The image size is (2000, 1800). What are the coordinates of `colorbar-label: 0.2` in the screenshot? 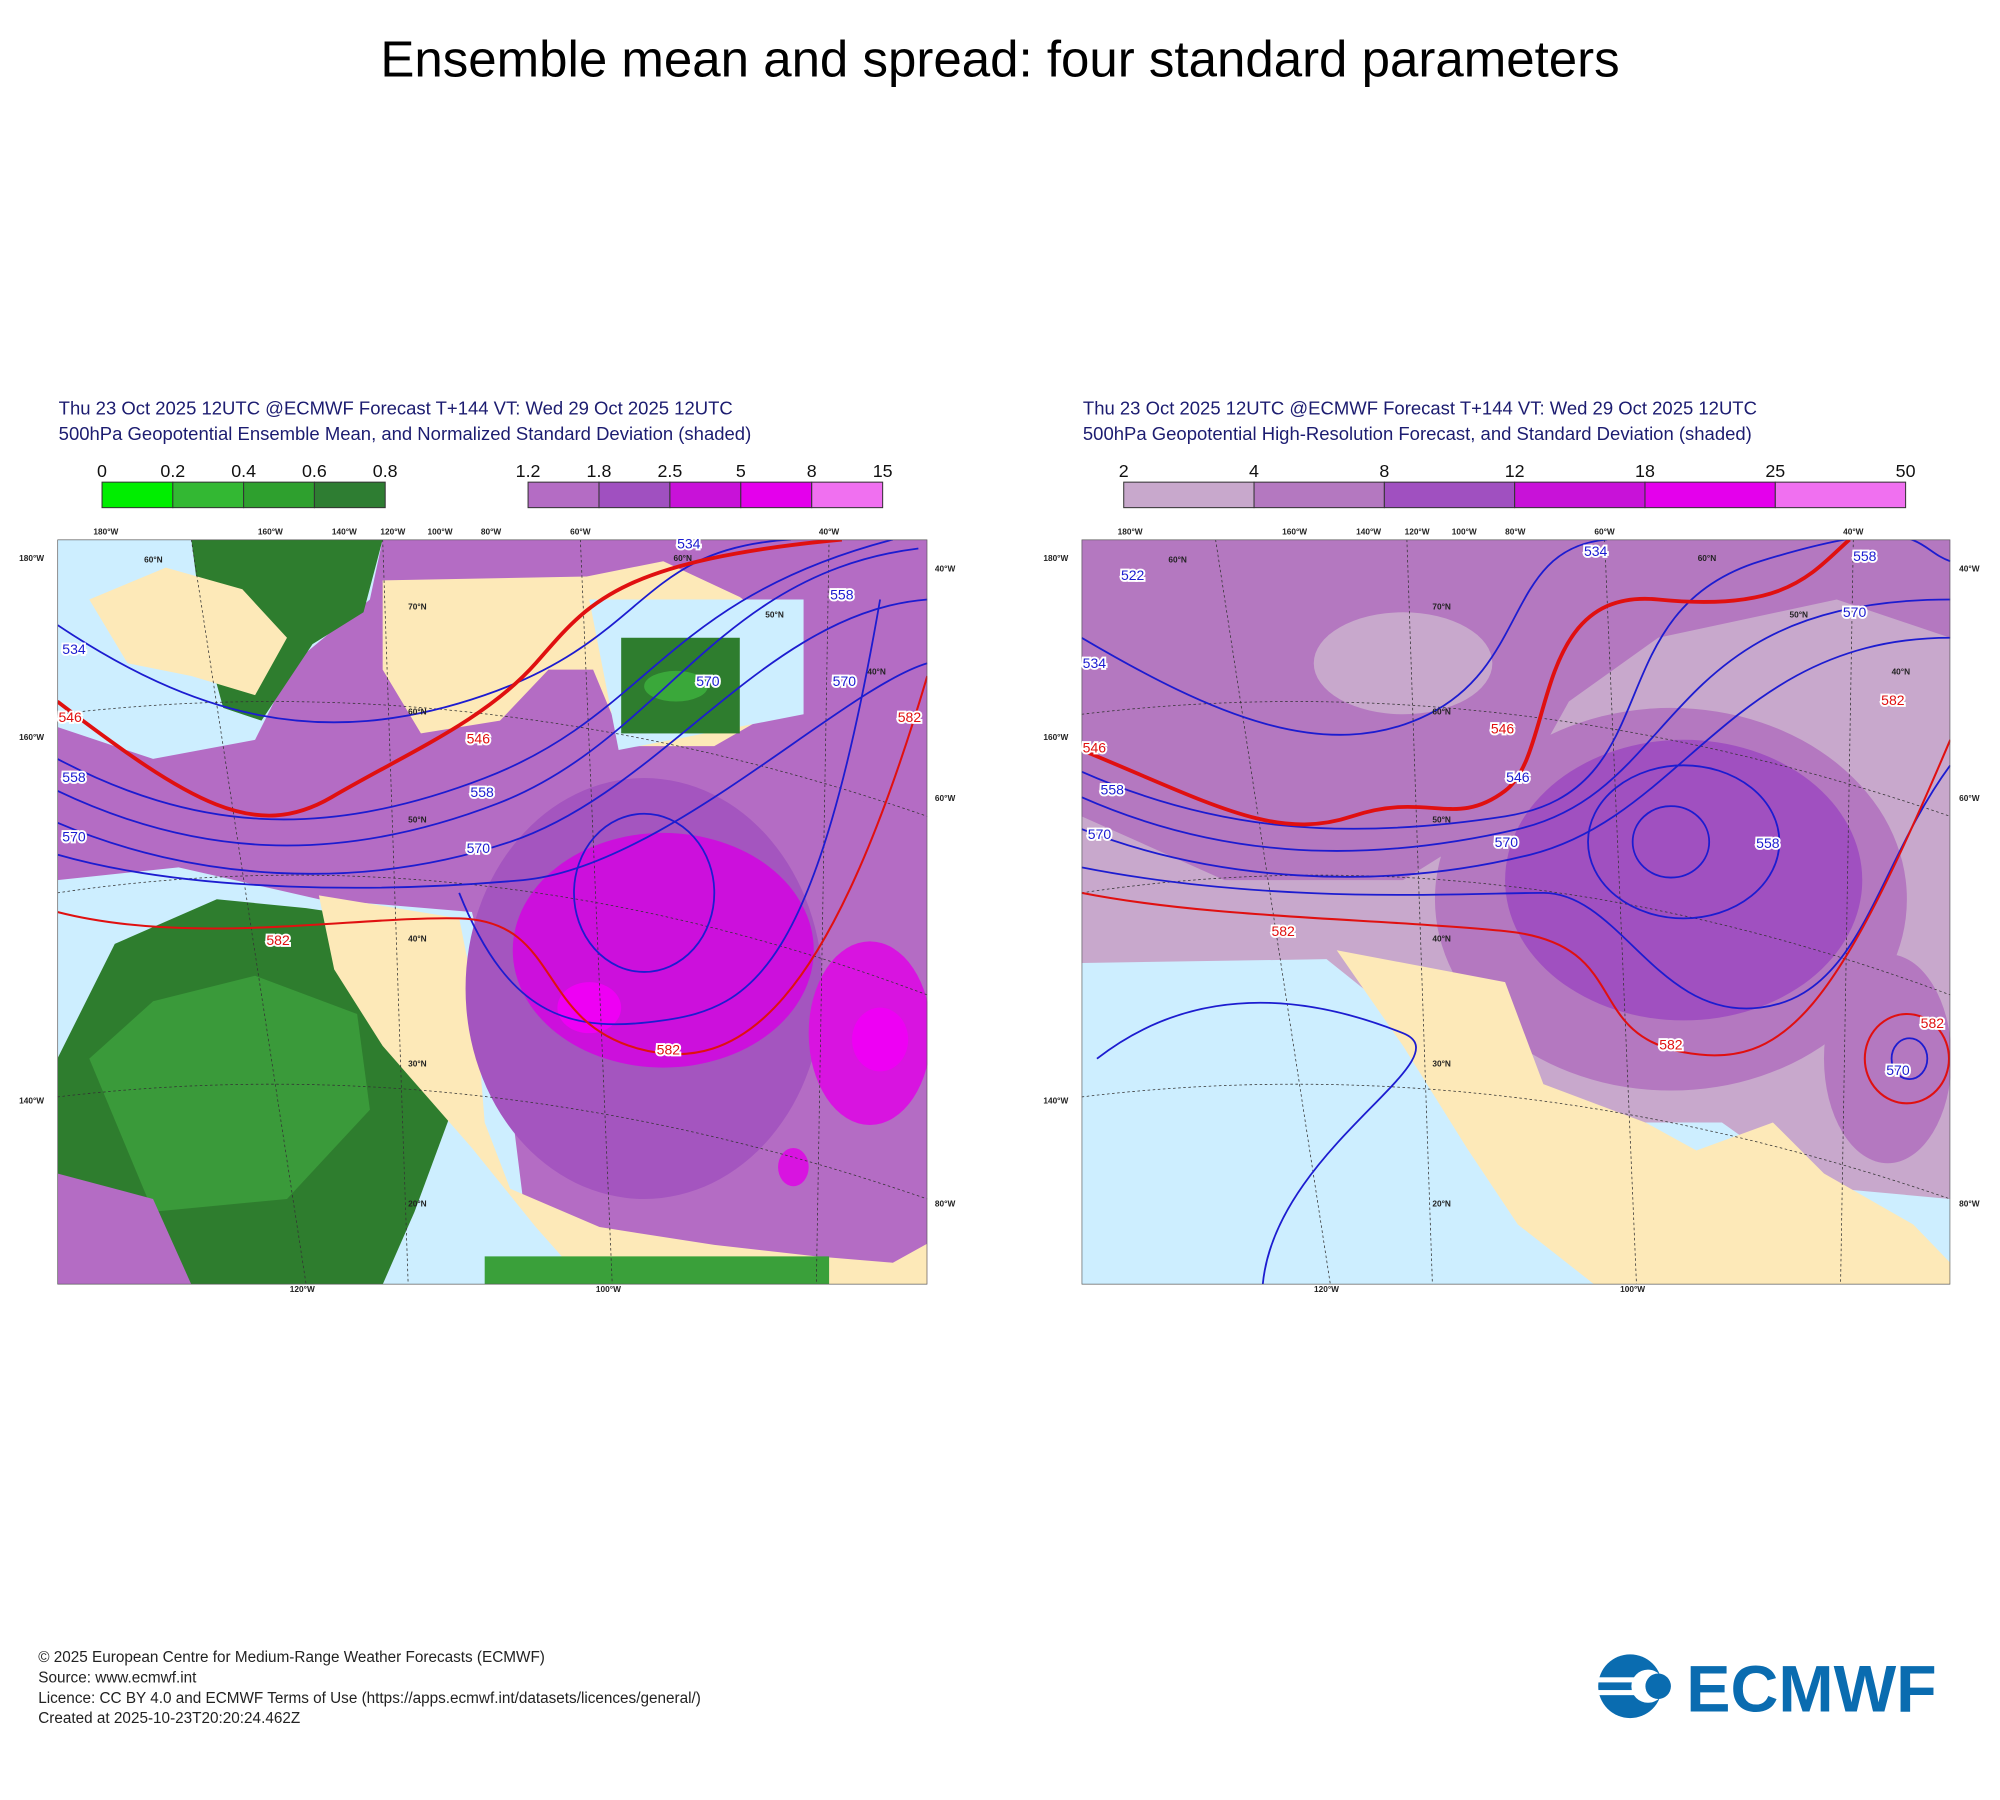 It's located at (172, 471).